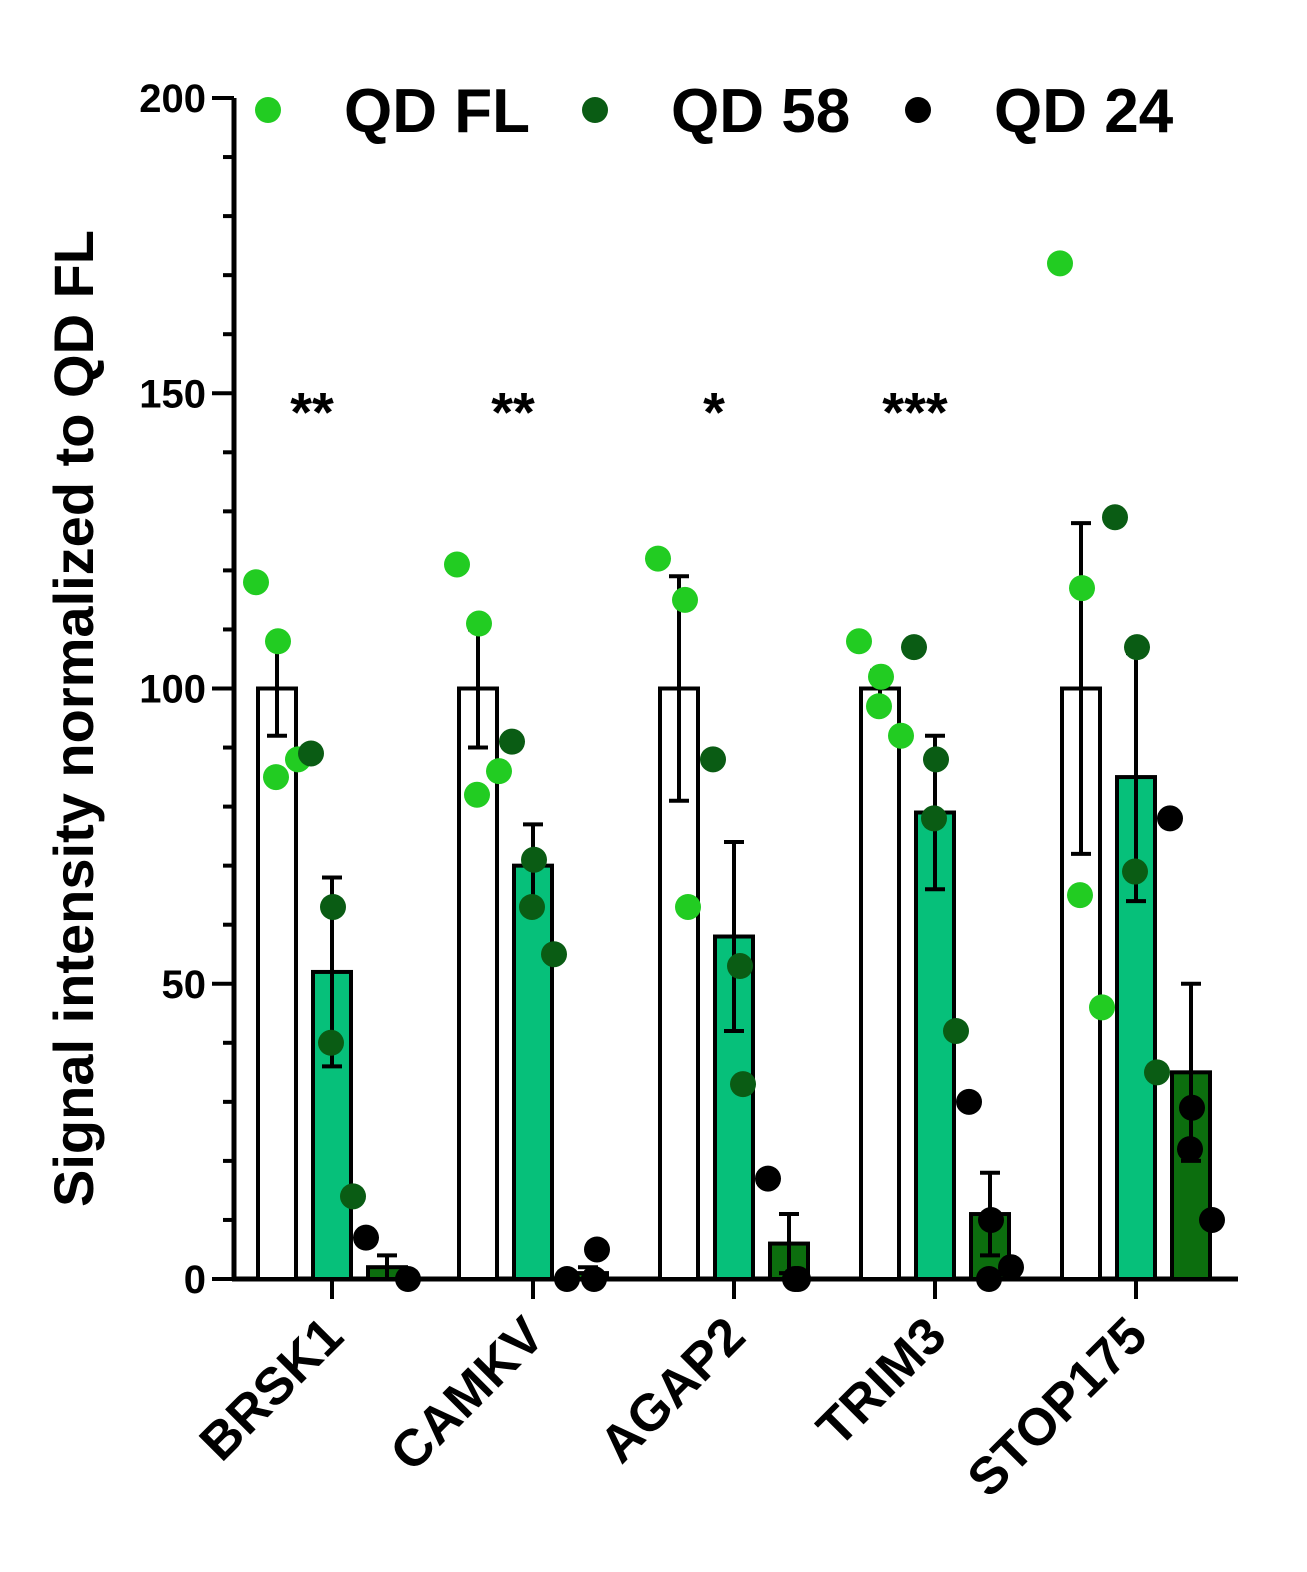 The image size is (1307, 1572). Describe the element at coordinates (714, 411) in the screenshot. I see `significance-marker: *` at that location.